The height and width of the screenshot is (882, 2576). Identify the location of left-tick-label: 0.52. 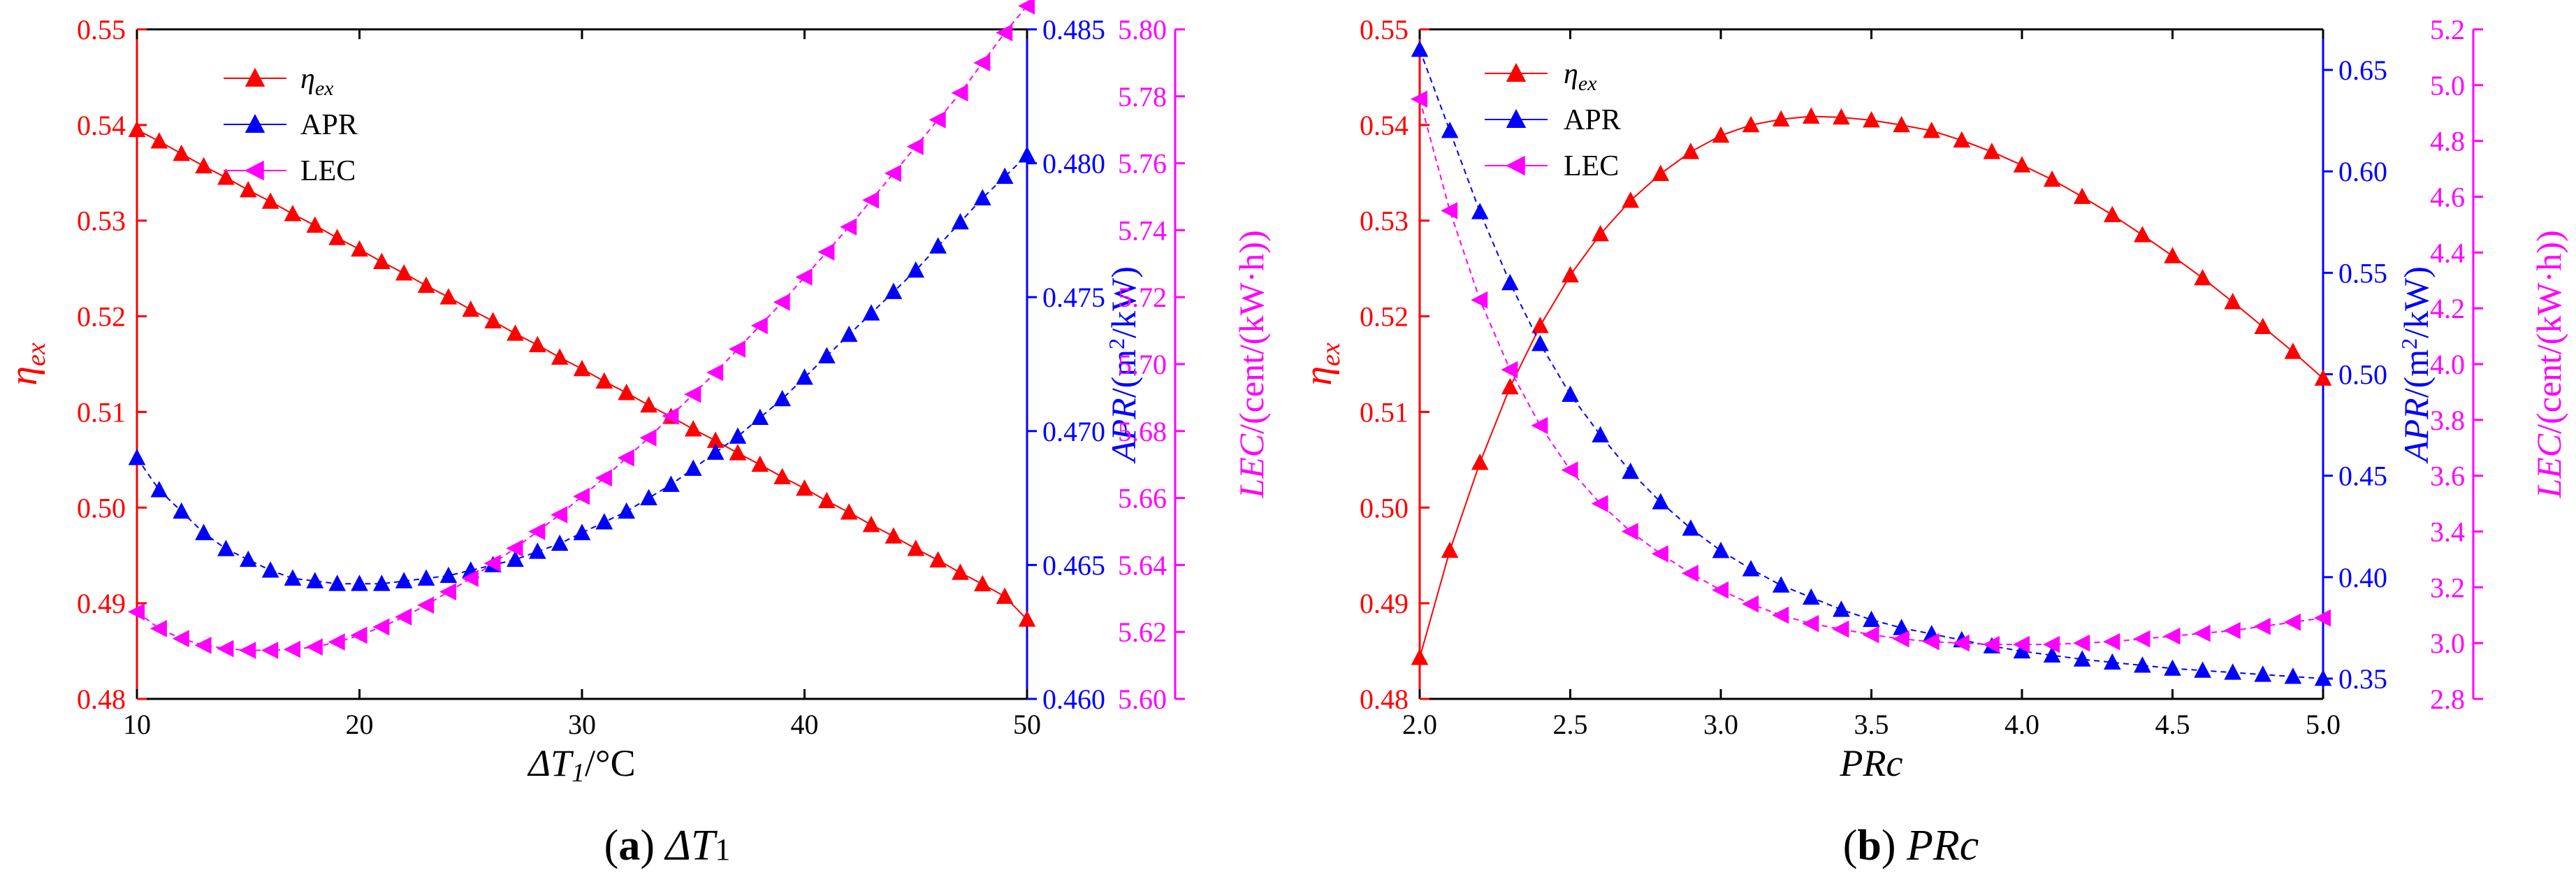
(101, 317).